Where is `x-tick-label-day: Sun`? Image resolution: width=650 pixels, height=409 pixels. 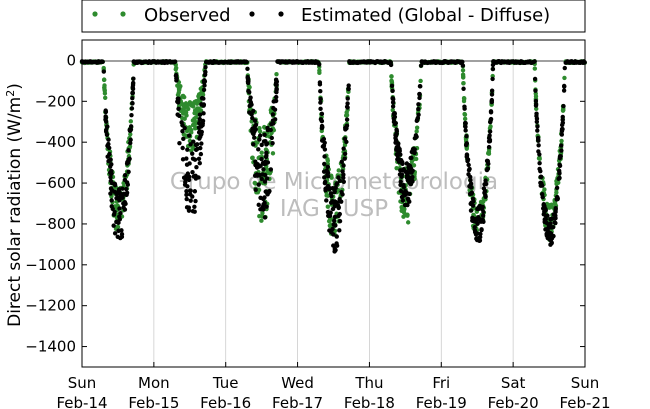 x-tick-label-day: Sun is located at coordinates (82, 383).